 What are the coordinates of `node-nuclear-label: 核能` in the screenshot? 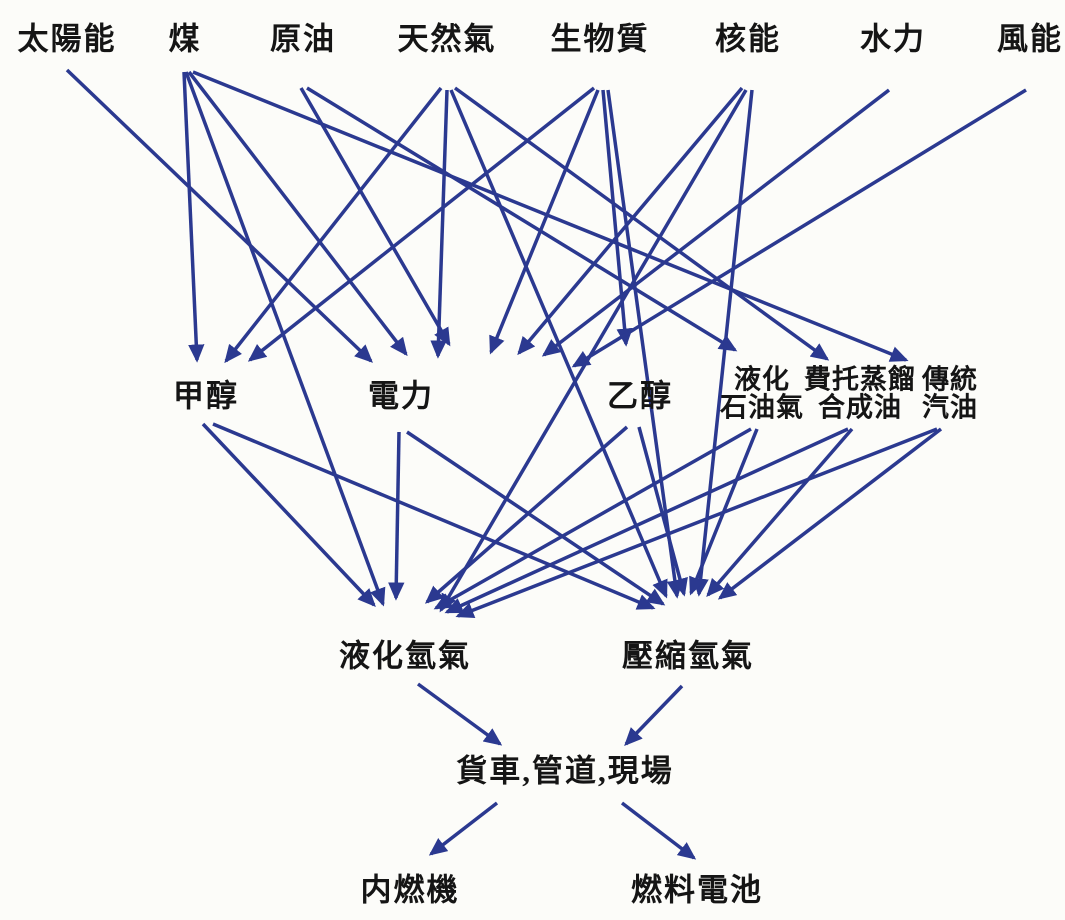 It's located at (748, 39).